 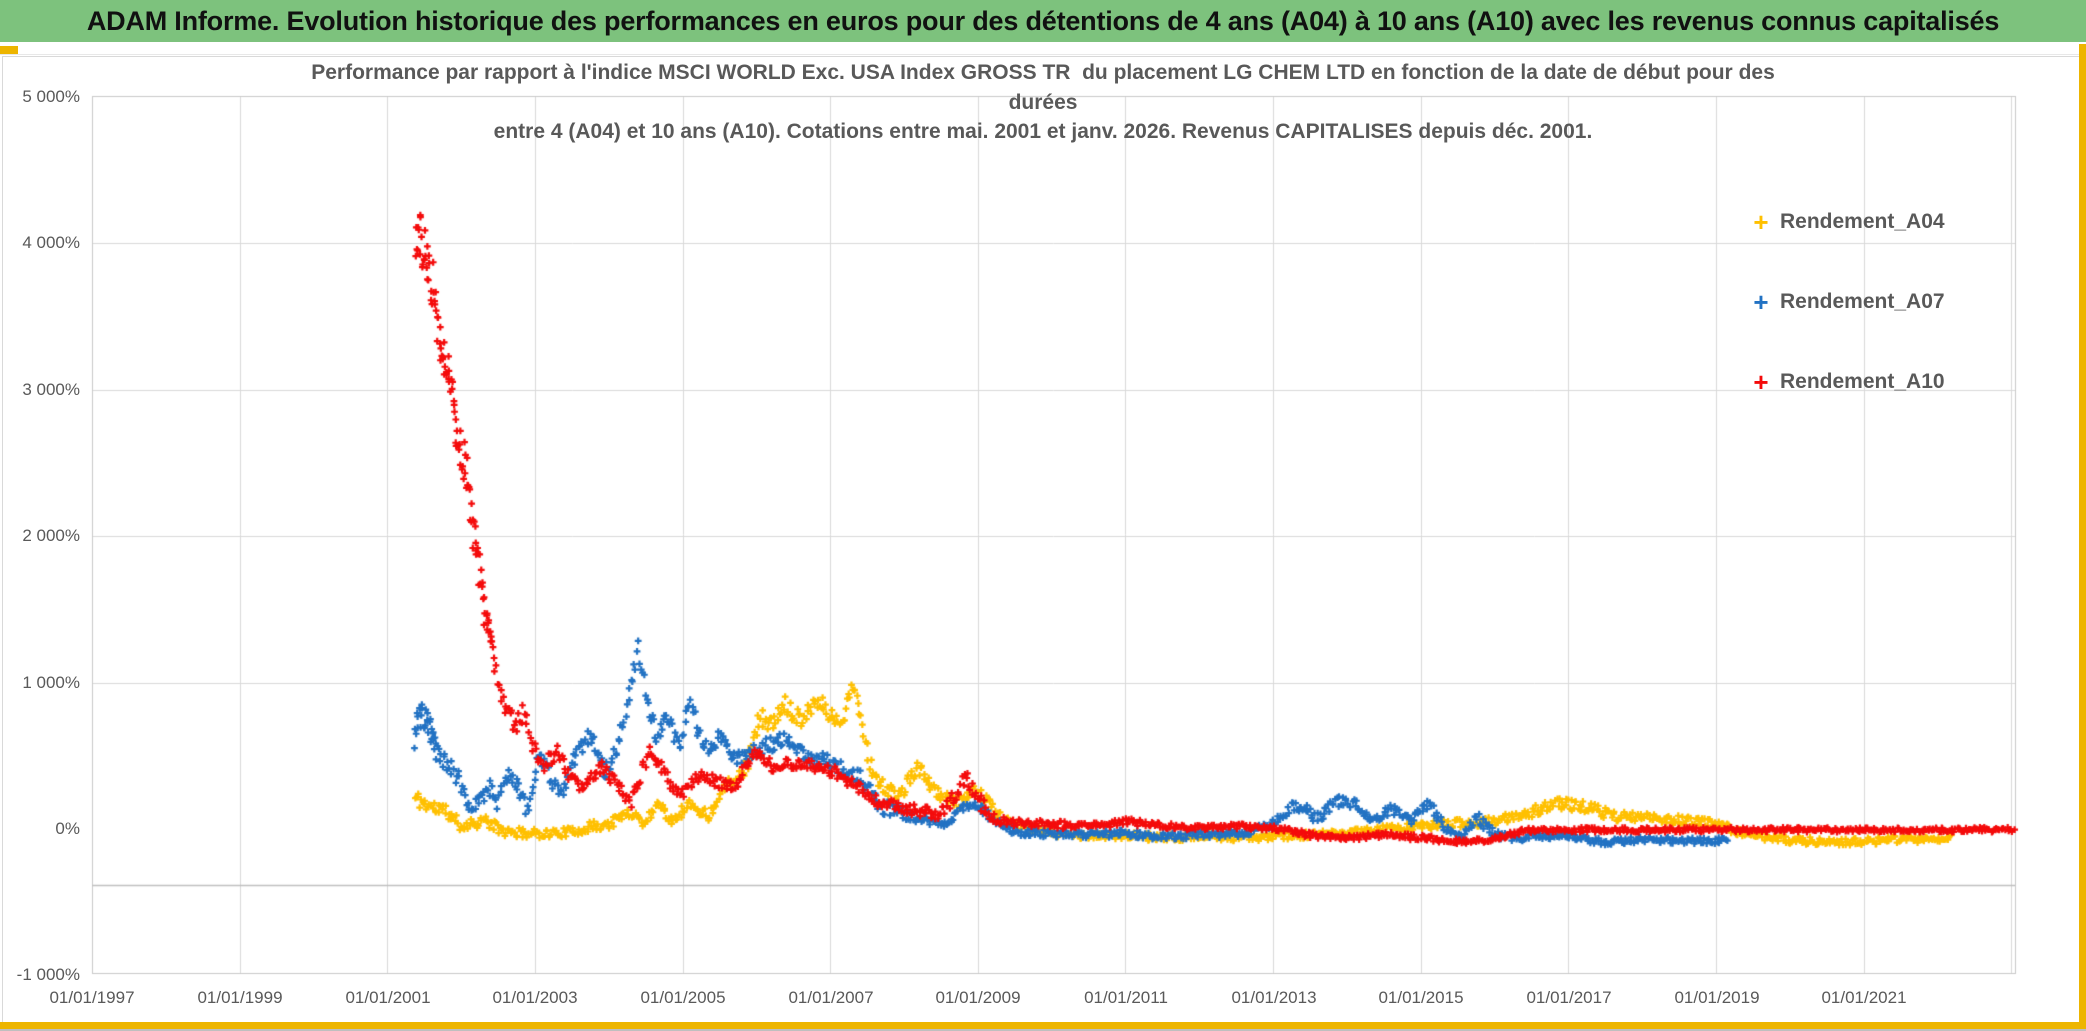 I want to click on y-axis-label-3000: 3 000%, so click(x=51, y=389).